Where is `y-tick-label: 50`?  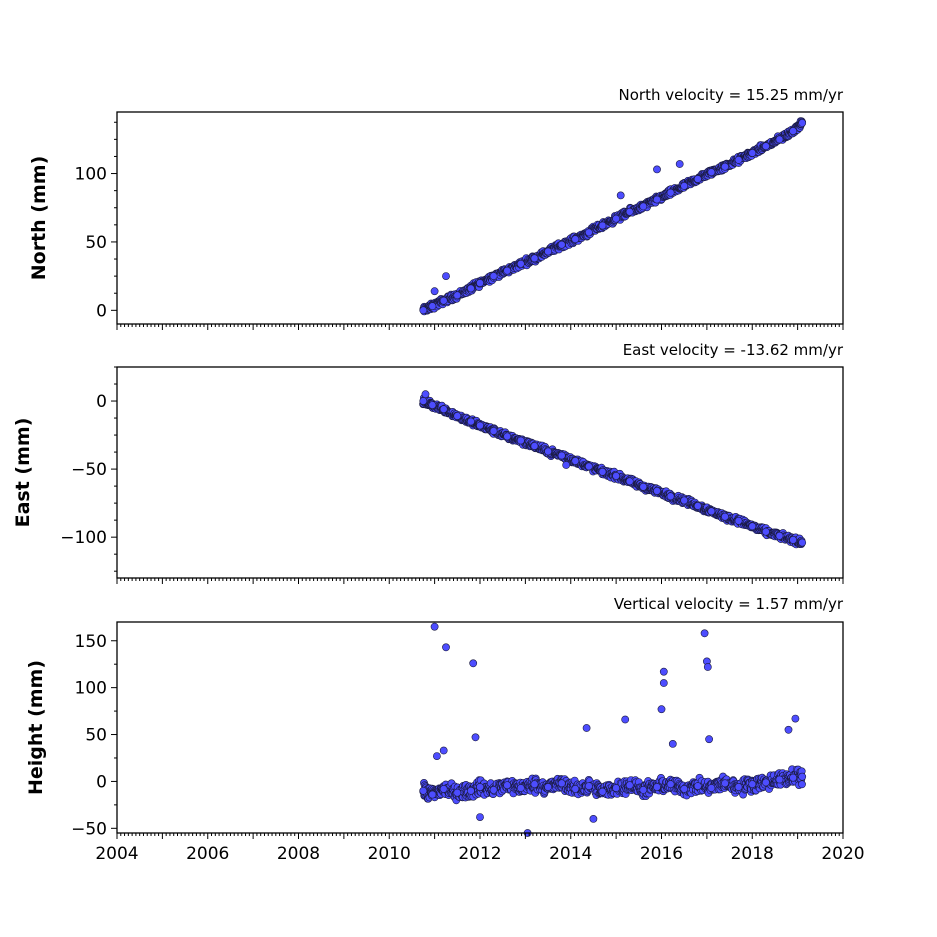 y-tick-label: 50 is located at coordinates (96, 736).